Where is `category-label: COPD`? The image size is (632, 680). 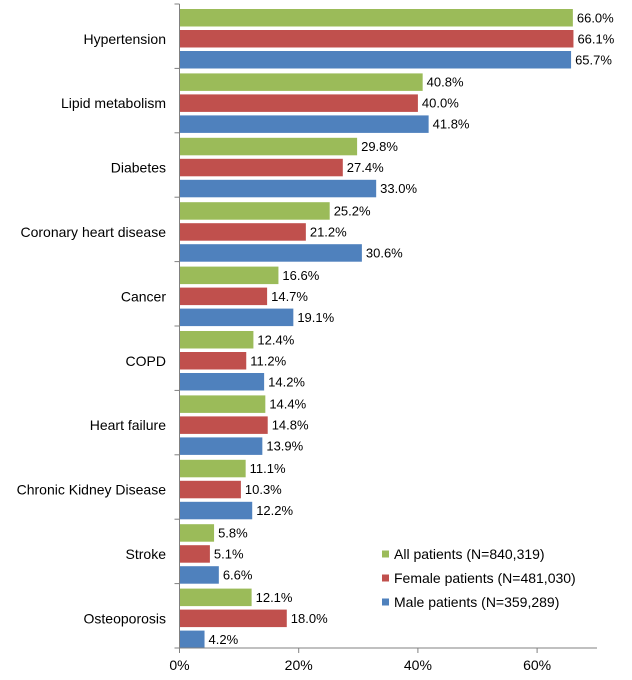
category-label: COPD is located at coordinates (146, 361).